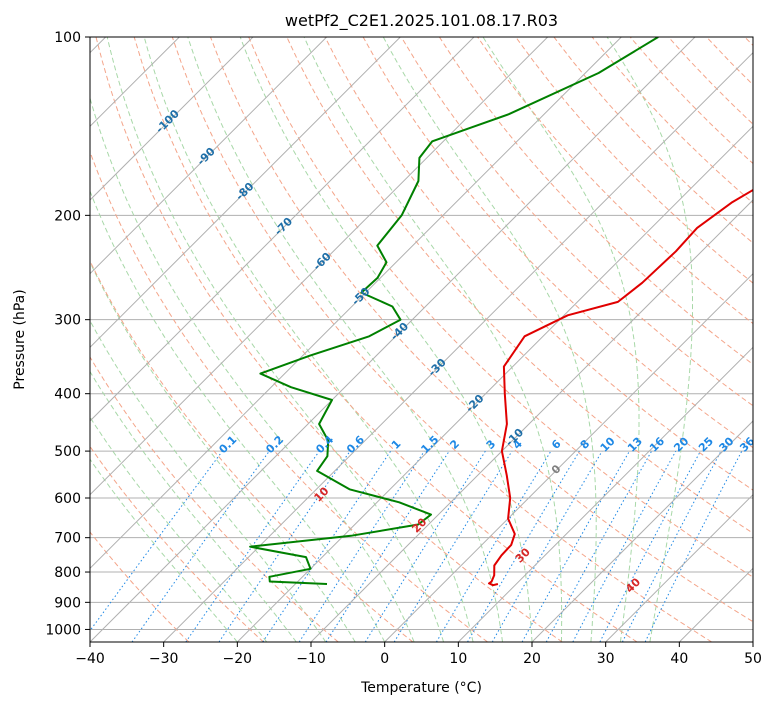  What do you see at coordinates (523, 555) in the screenshot?
I see `dry-adiabat-label: 30` at bounding box center [523, 555].